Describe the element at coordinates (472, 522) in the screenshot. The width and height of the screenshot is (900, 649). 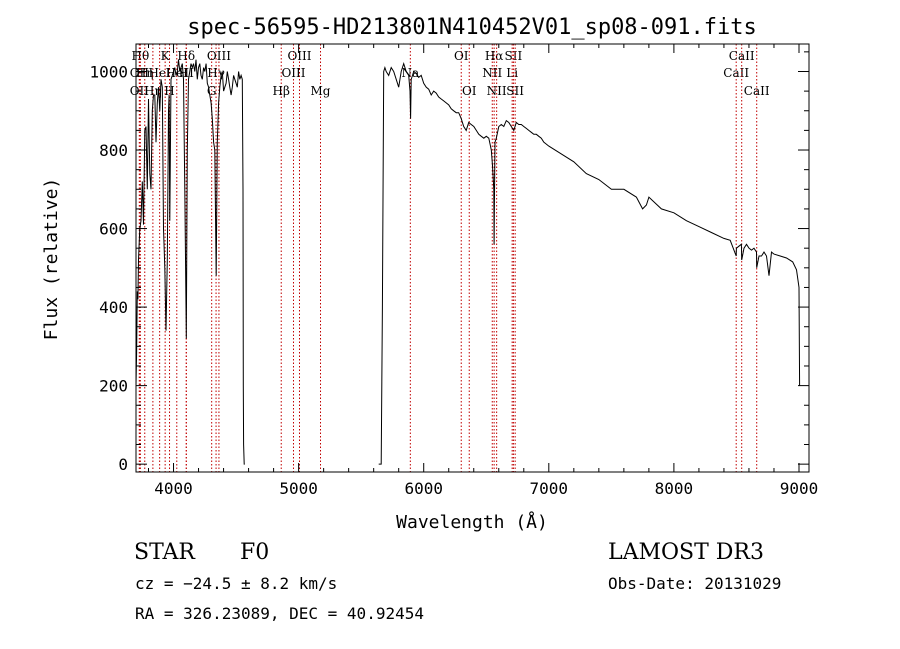
I see `x-axis-label: Wavelength (Å)` at that location.